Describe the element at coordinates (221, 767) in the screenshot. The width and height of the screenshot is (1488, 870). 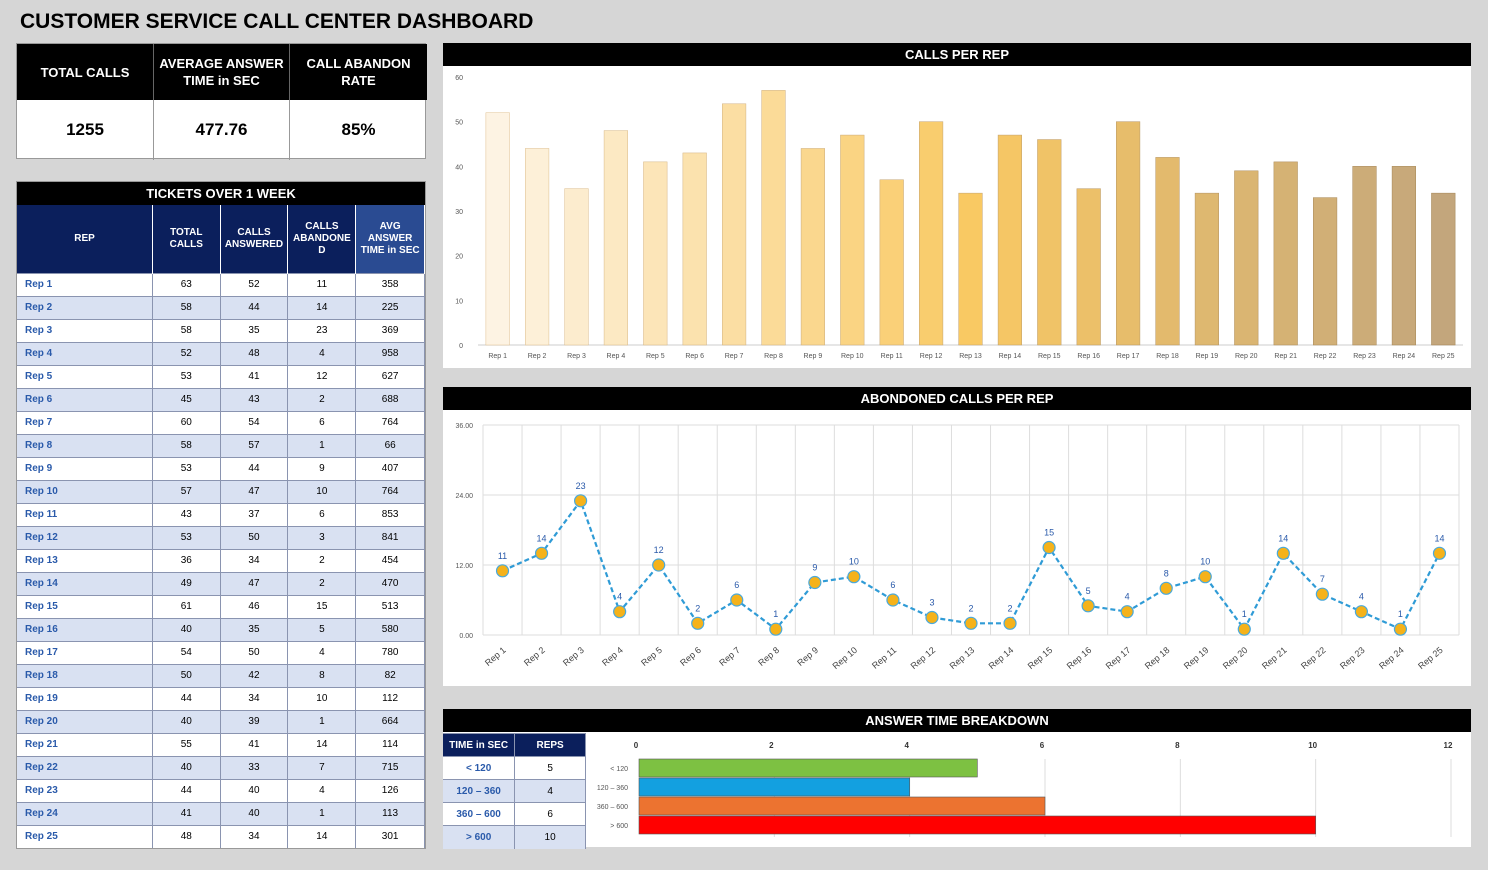
I see `table-row: Rep 22 40 33 7 715` at that location.